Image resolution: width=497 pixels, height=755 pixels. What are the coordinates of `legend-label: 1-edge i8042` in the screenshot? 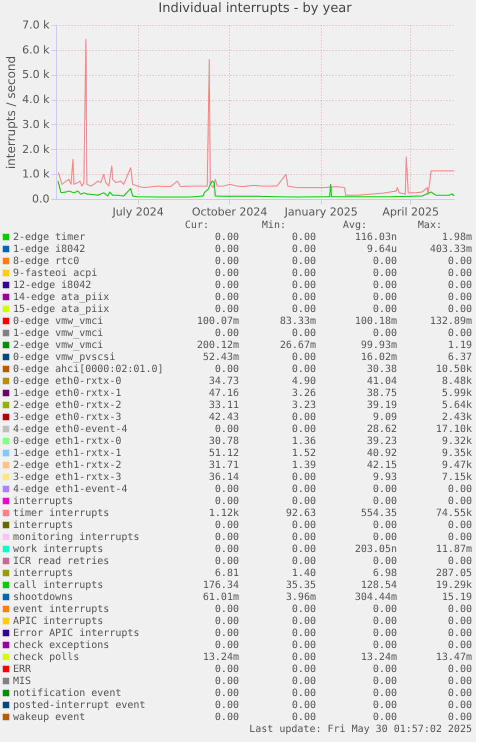 It's located at (49, 249).